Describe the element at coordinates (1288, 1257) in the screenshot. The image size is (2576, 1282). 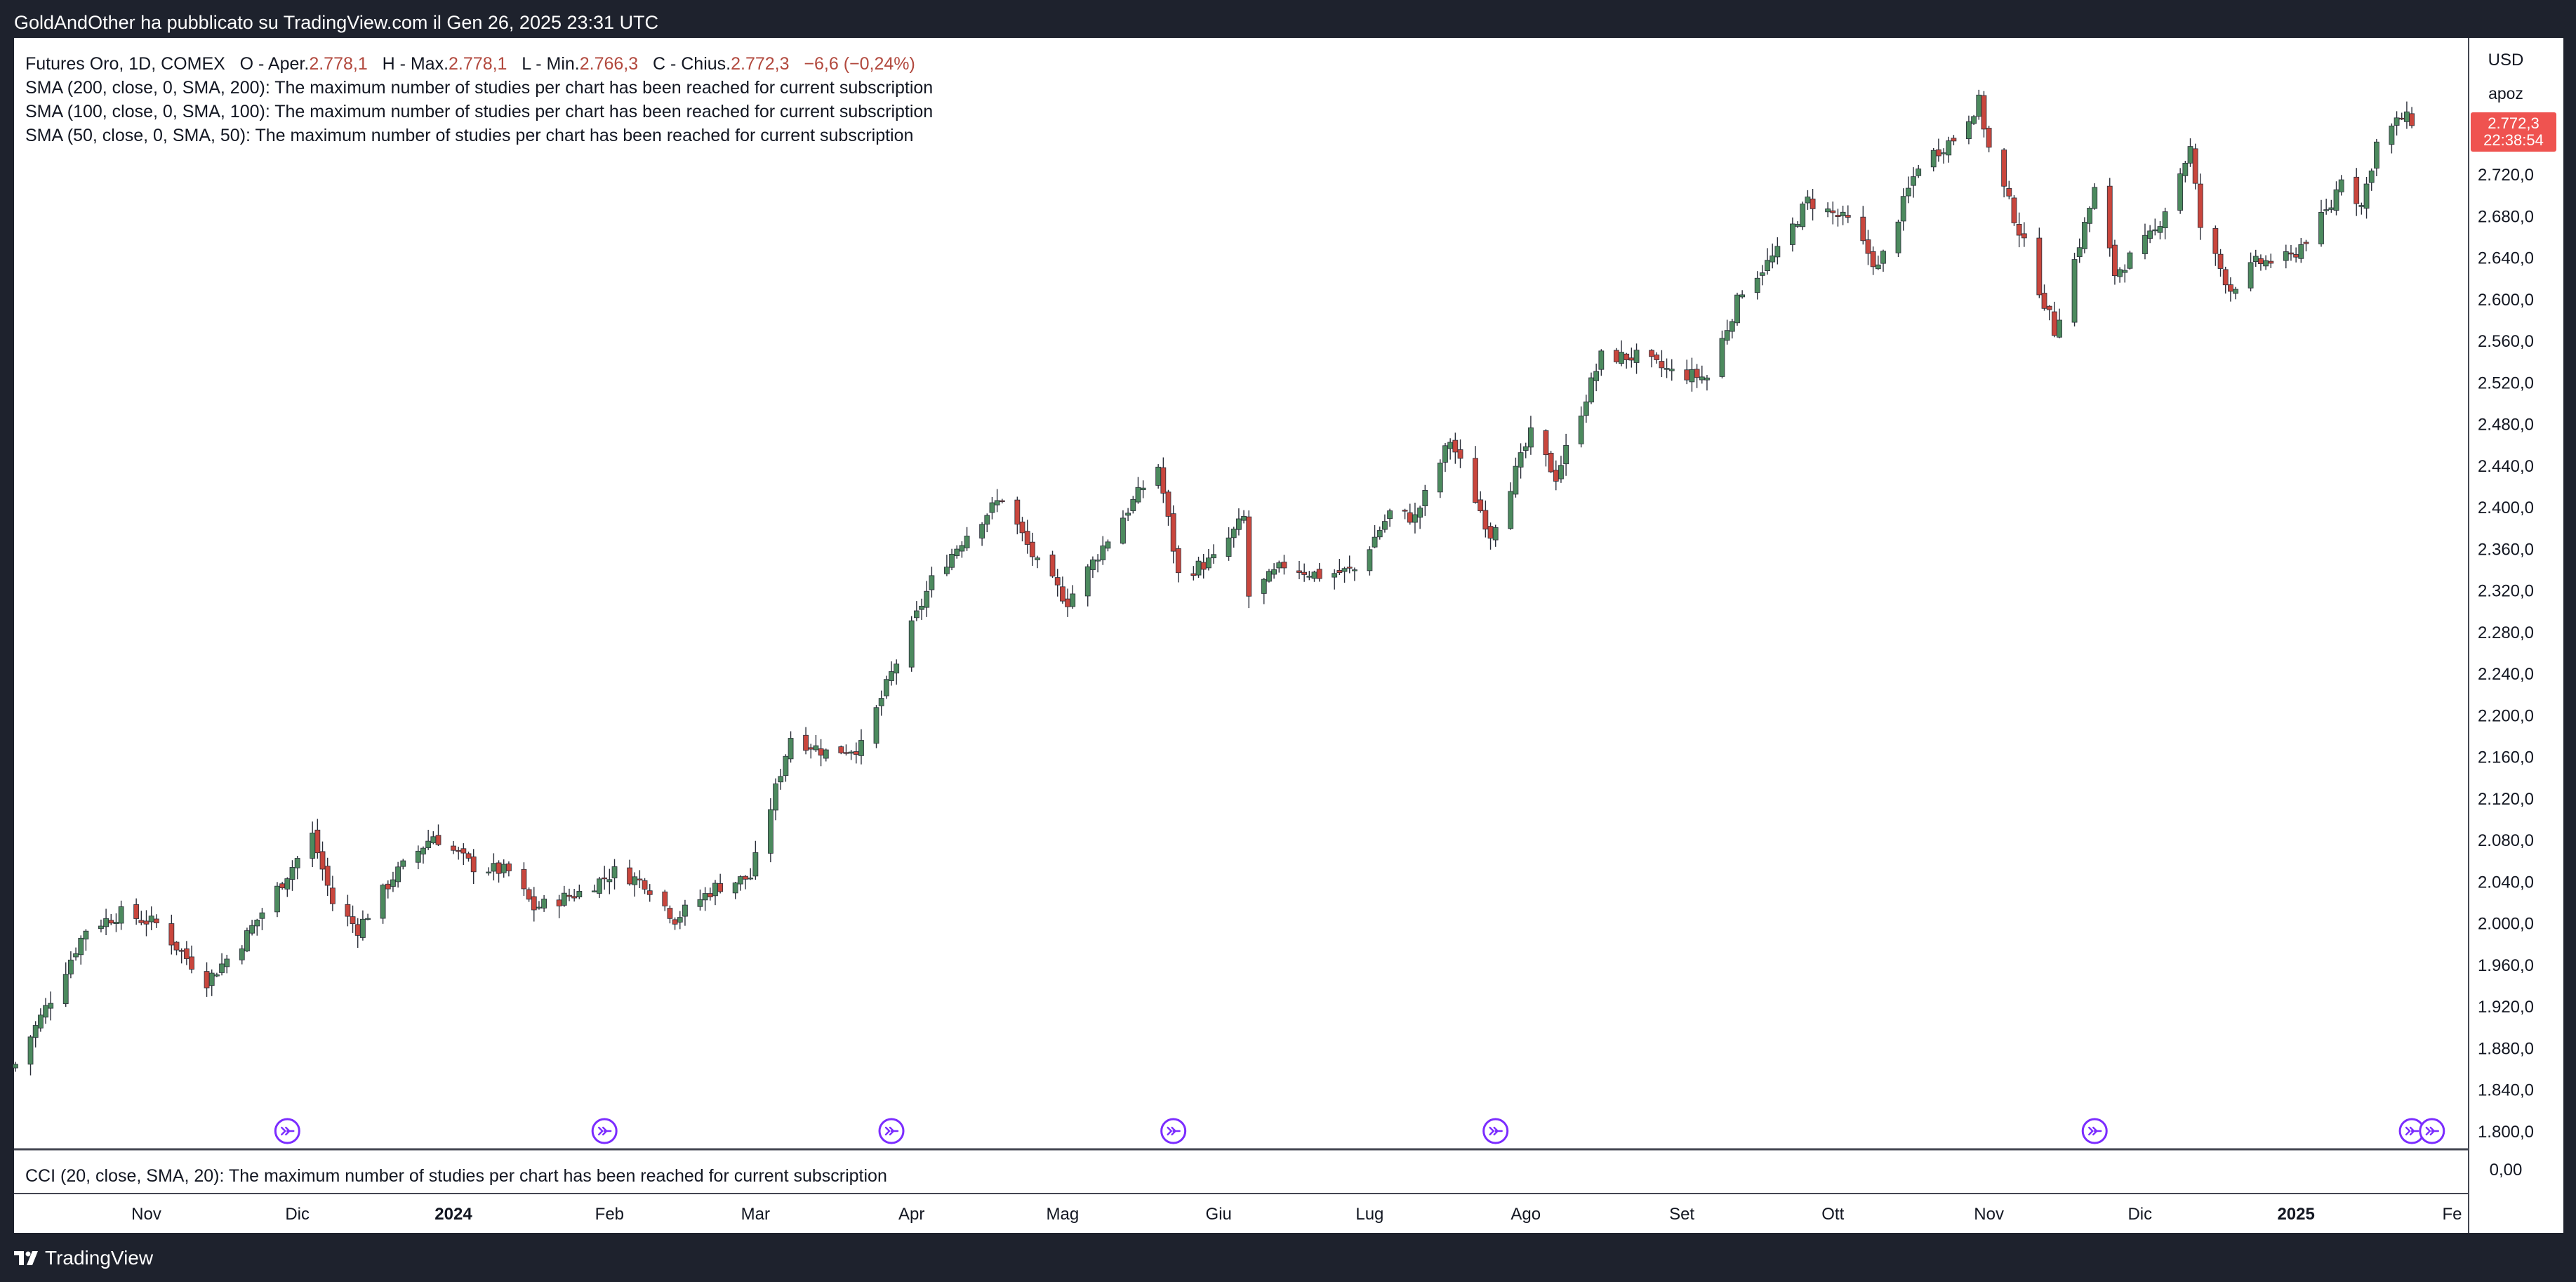
I see `footer: TradingView` at that location.